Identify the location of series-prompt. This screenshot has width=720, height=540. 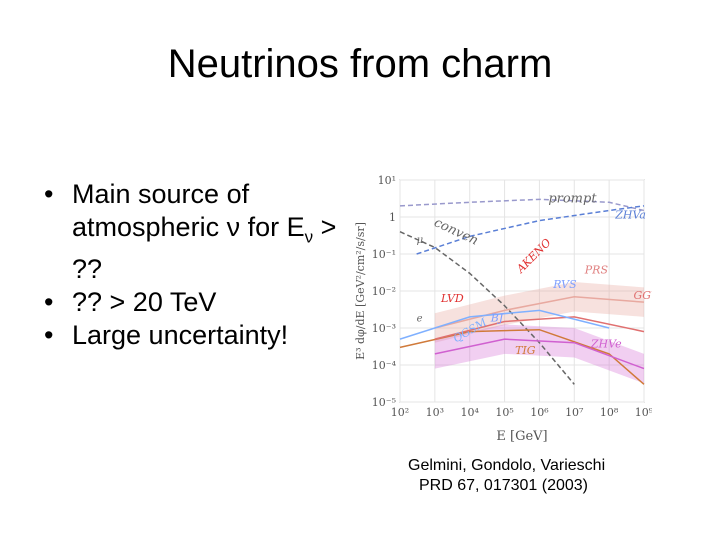
(522, 205).